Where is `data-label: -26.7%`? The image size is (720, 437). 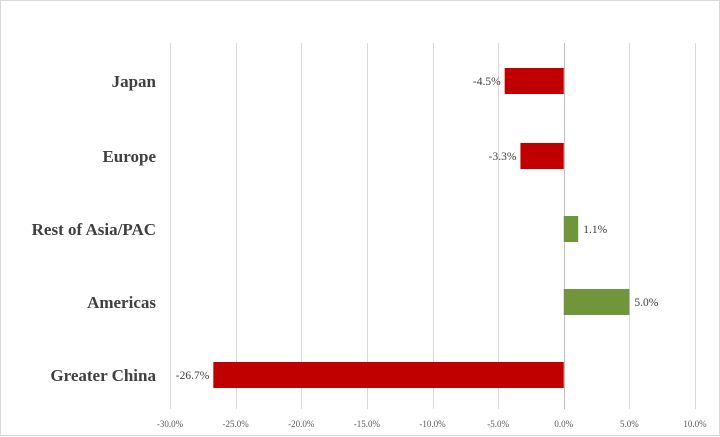
data-label: -26.7% is located at coordinates (193, 376).